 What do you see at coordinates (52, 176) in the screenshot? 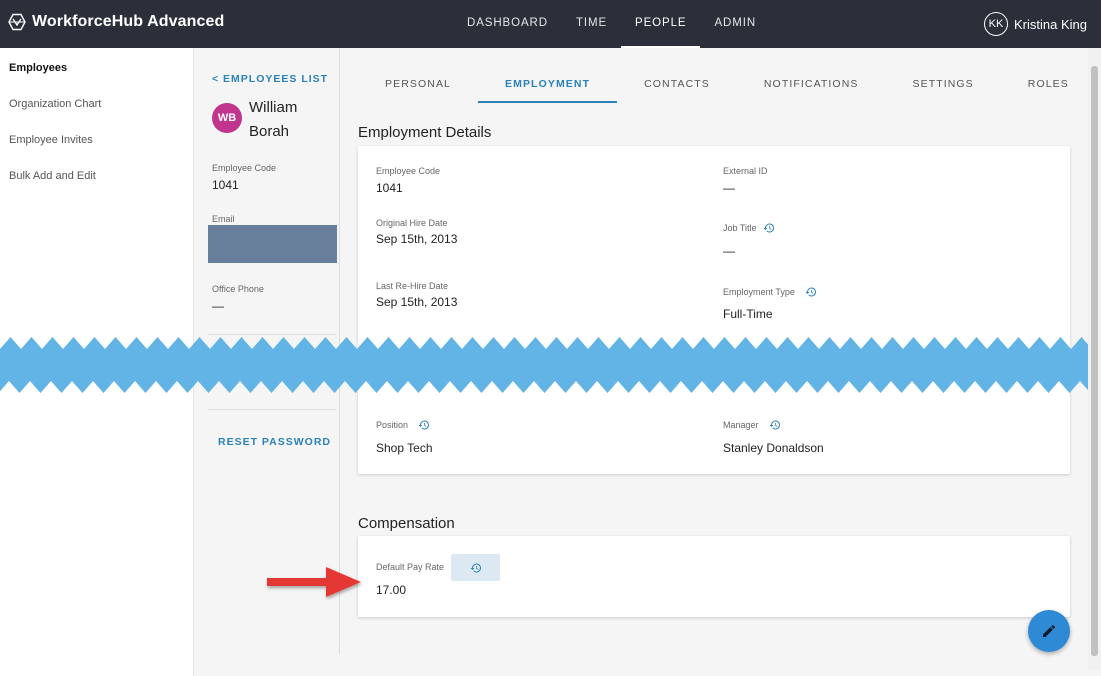
I see `sidebar-item-bulk-add-edit: Bulk Add and Edit` at bounding box center [52, 176].